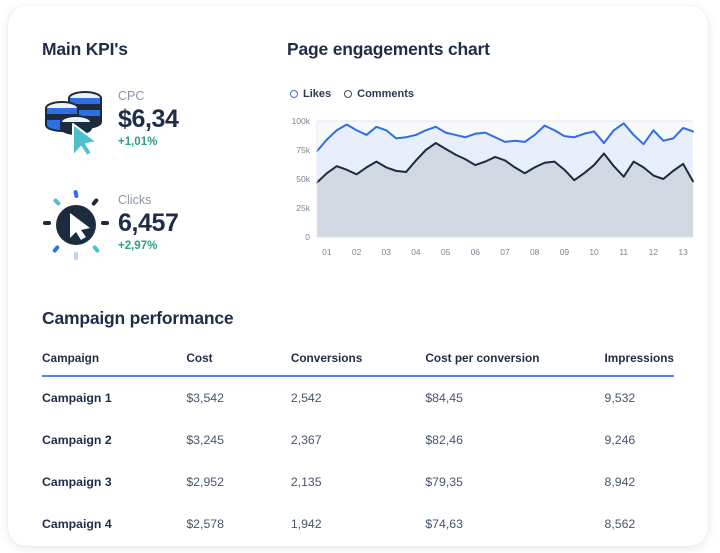 This screenshot has width=720, height=553. What do you see at coordinates (388, 49) in the screenshot?
I see `chart-section-title: Page engagements chart` at bounding box center [388, 49].